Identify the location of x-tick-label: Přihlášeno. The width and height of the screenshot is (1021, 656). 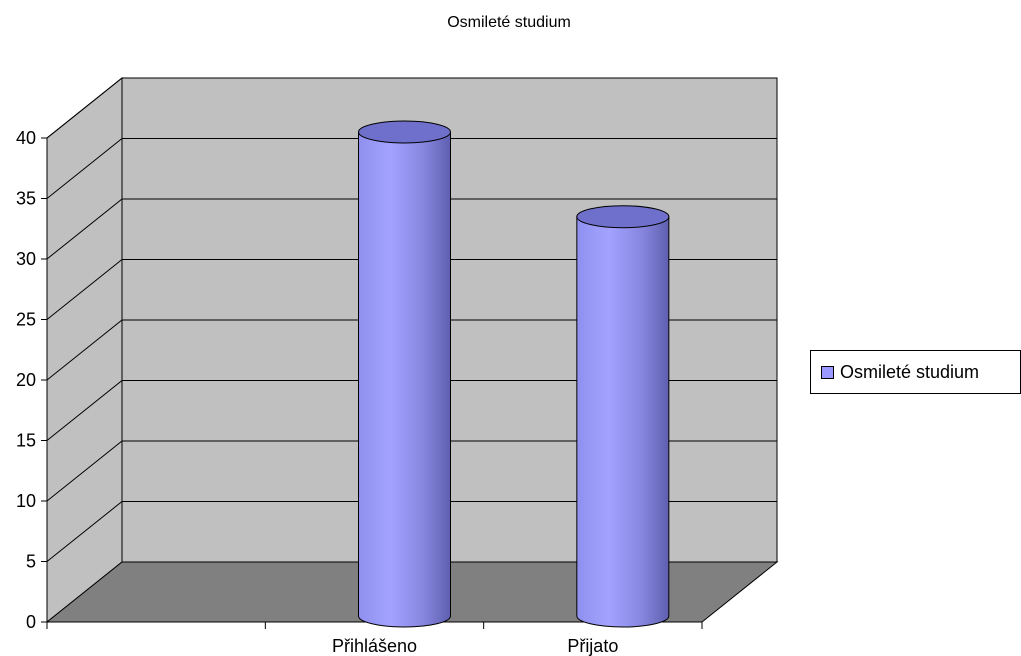
(374, 646).